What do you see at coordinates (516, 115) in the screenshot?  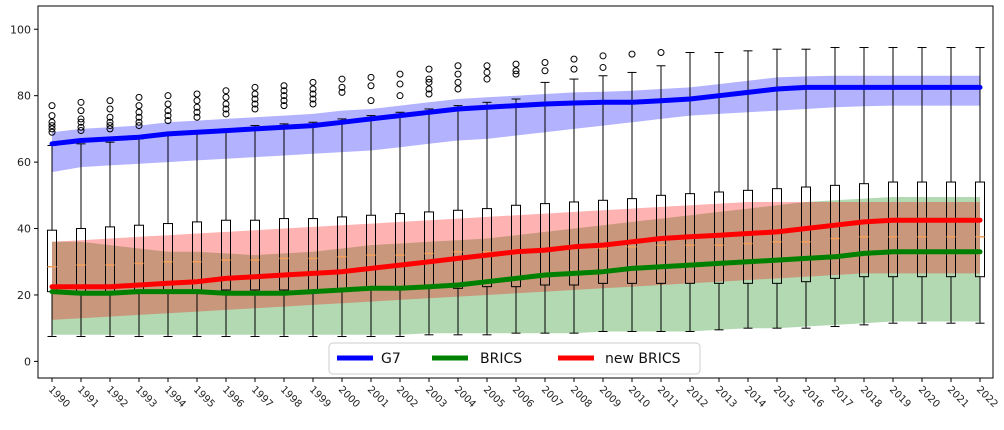 I see `series-line-g7` at bounding box center [516, 115].